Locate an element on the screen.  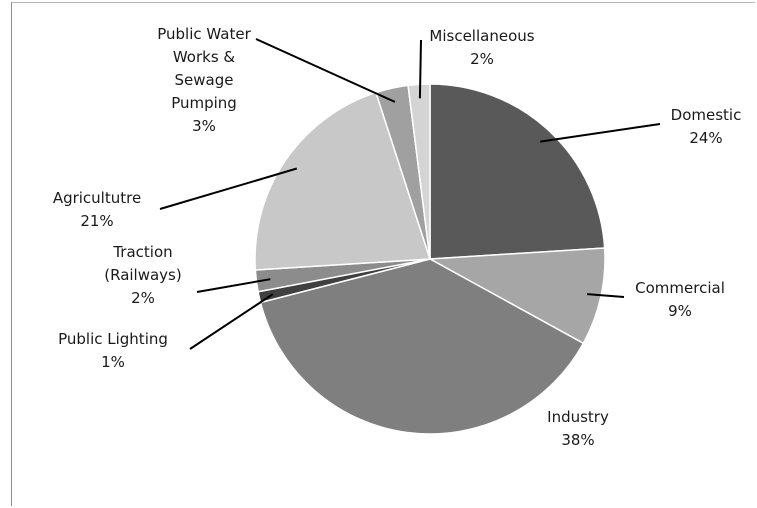
pie-slice-agricultutre is located at coordinates (343, 181).